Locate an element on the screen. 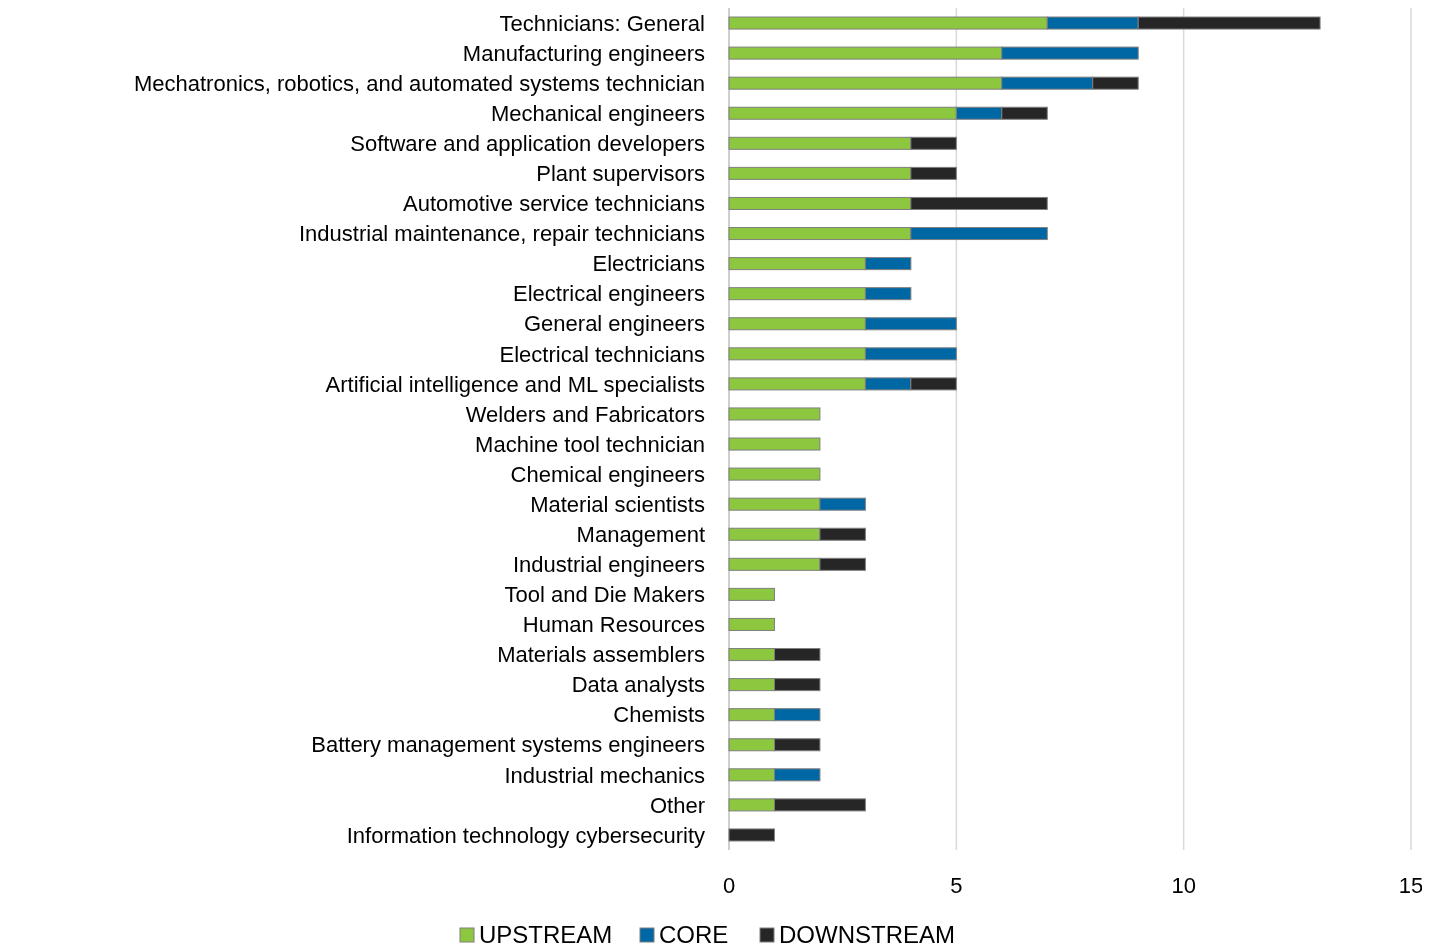  y-tick-label: Chemists is located at coordinates (659, 715).